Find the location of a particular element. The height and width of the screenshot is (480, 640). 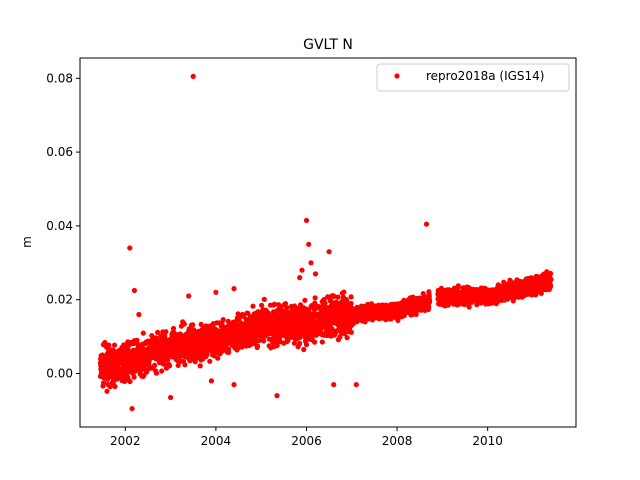

x-tick-label: 2010 is located at coordinates (487, 441).